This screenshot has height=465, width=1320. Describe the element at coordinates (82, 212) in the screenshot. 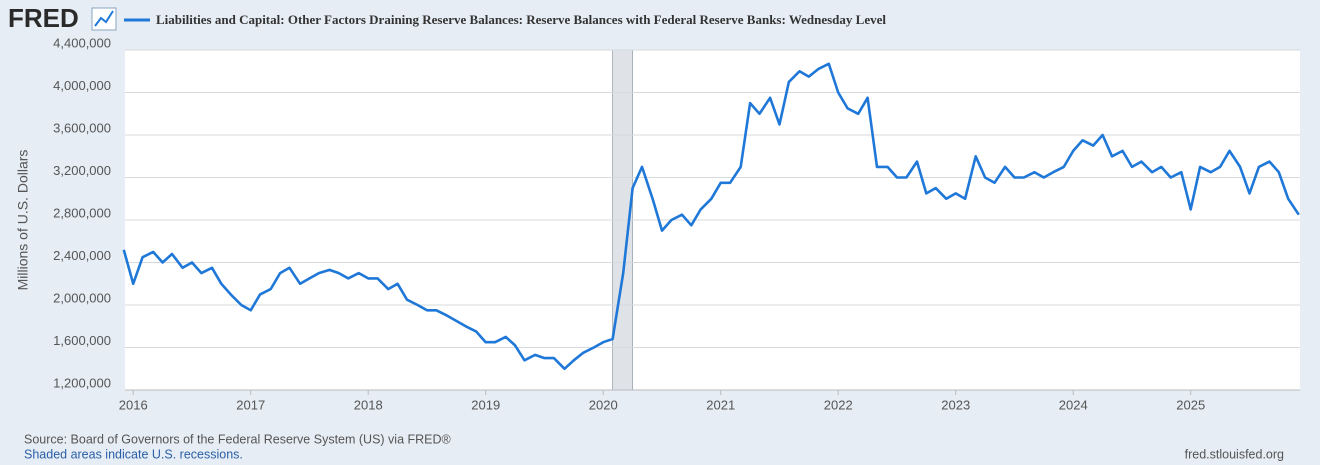

I see `y-tick-label: 2,800,000` at that location.